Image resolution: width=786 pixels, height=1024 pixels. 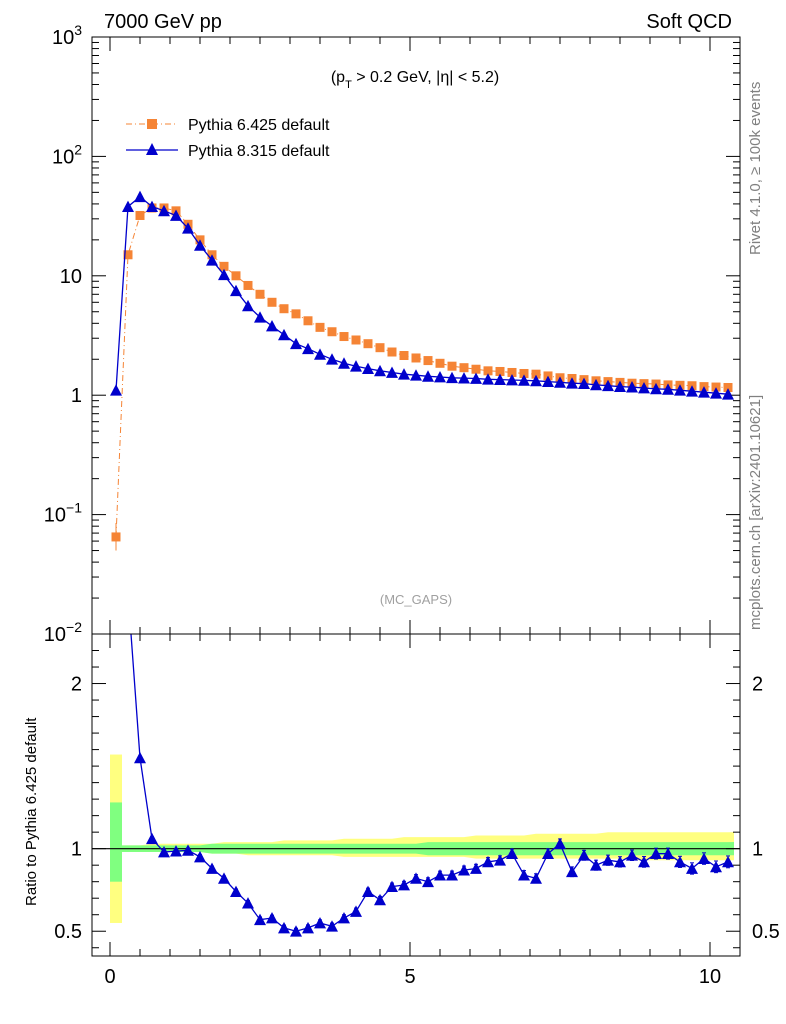 I want to click on ratio-x-tick-label: 10, so click(x=710, y=977).